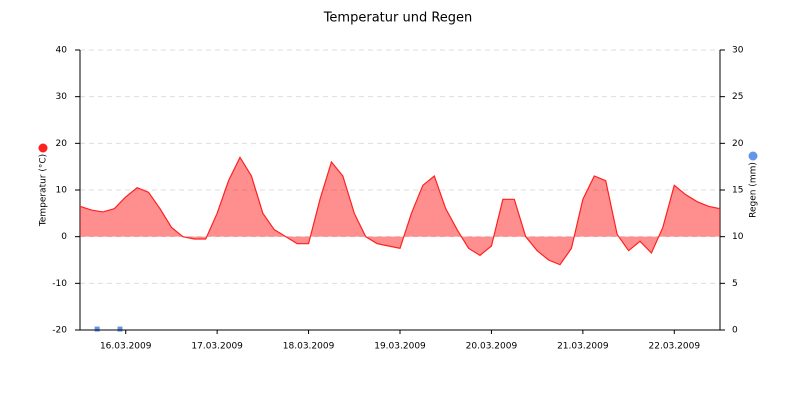  What do you see at coordinates (44, 190) in the screenshot?
I see `axis-title: Temperatur (°C)` at bounding box center [44, 190].